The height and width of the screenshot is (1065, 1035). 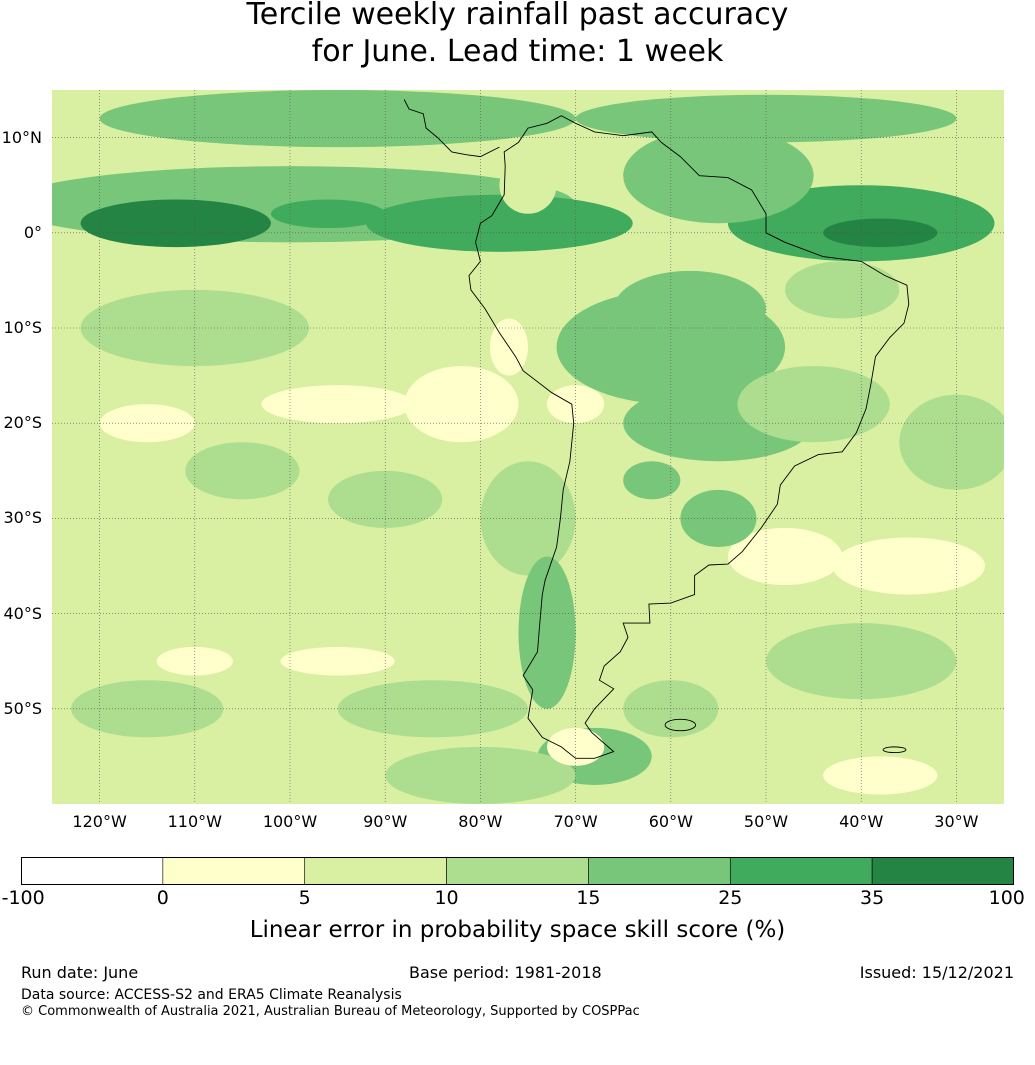 What do you see at coordinates (861, 821) in the screenshot?
I see `longitude-label: 40°W` at bounding box center [861, 821].